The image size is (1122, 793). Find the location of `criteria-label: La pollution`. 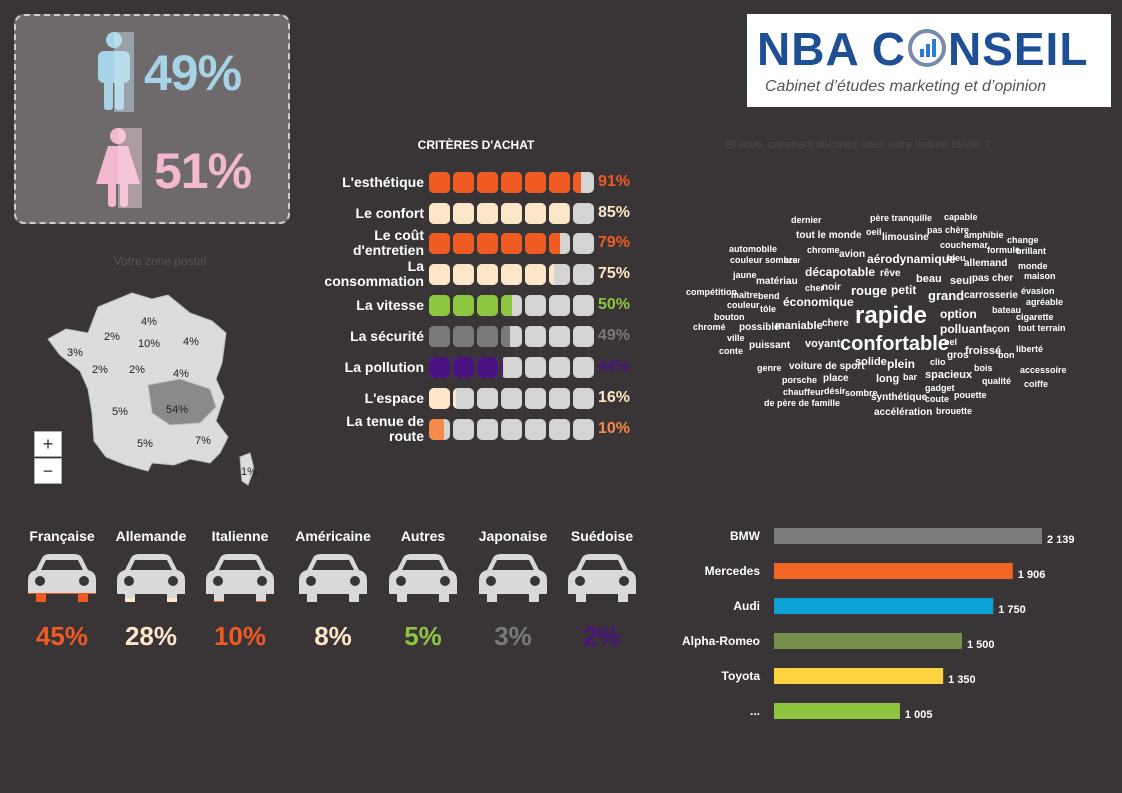

criteria-label: La pollution is located at coordinates (384, 366).